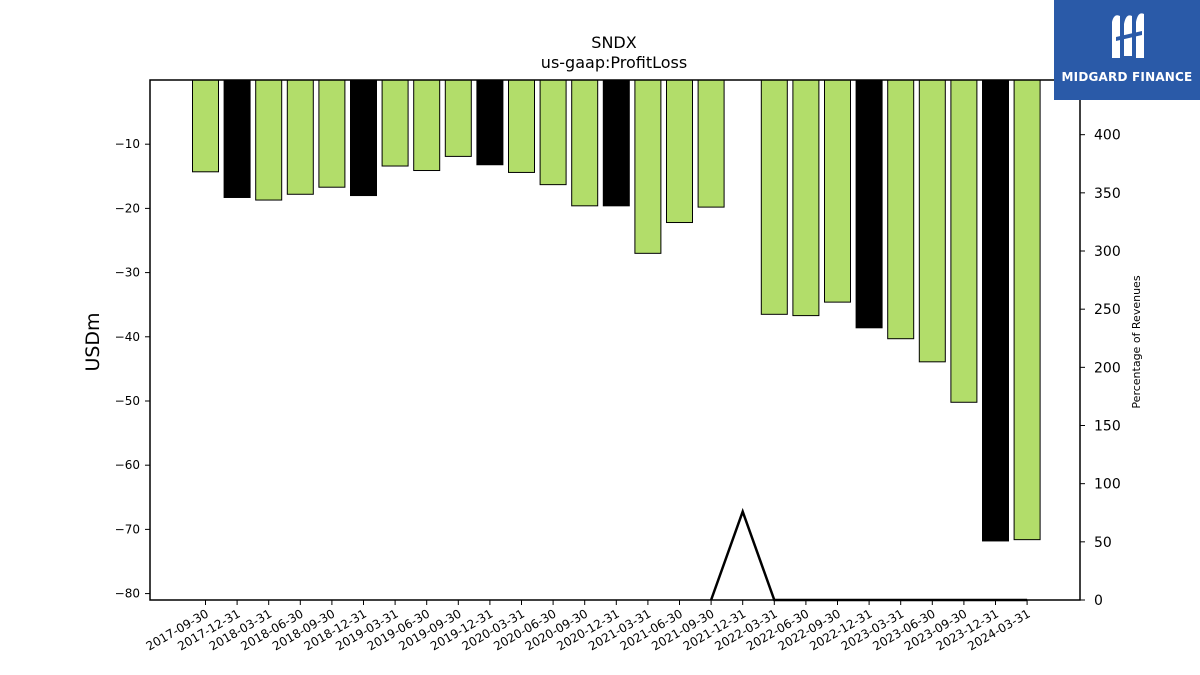 This screenshot has width=1200, height=675. I want to click on chart-title: SNDX, so click(613, 42).